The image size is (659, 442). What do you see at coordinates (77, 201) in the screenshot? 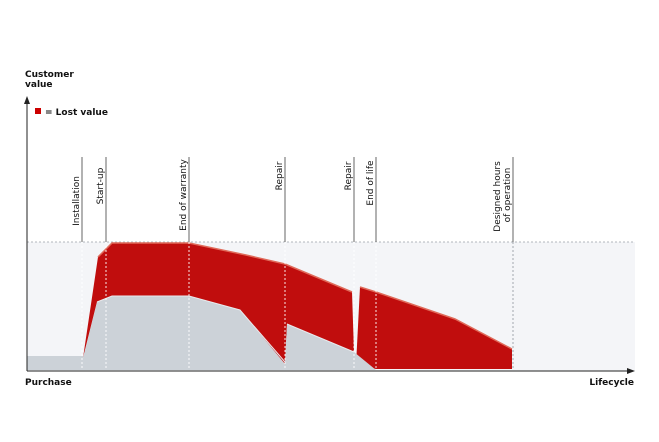
I see `milestone-label-installation: Installation` at bounding box center [77, 201].